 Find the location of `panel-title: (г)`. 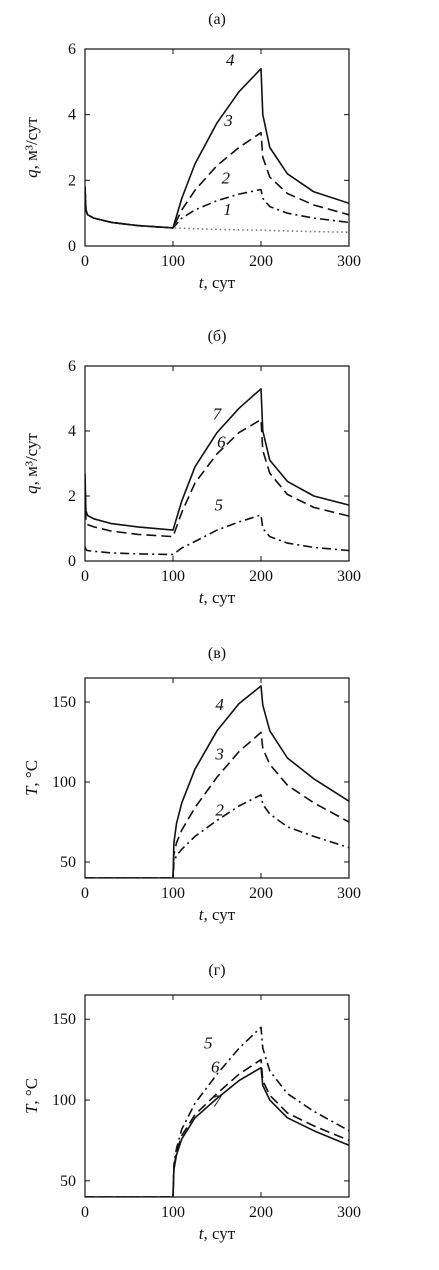

panel-title: (г) is located at coordinates (216, 970).